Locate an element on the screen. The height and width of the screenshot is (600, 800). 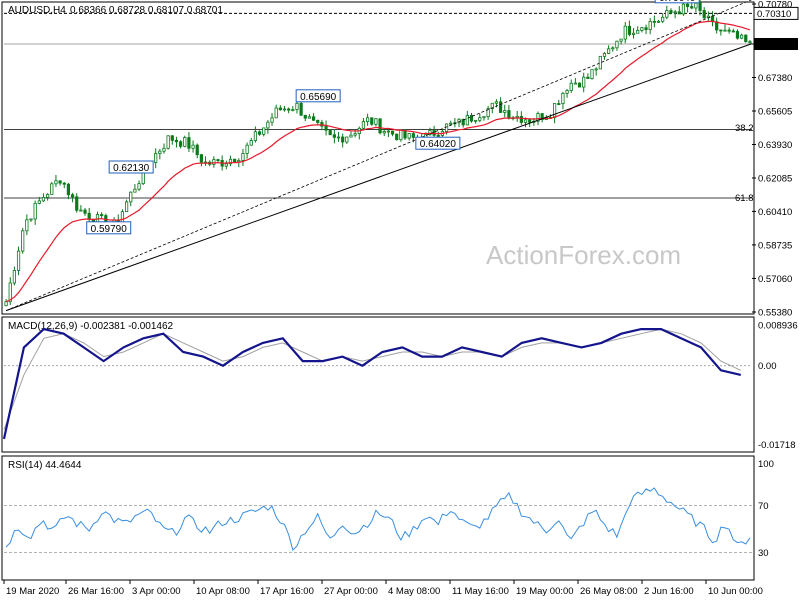
line-price-label: 0.70310 is located at coordinates (774, 14).